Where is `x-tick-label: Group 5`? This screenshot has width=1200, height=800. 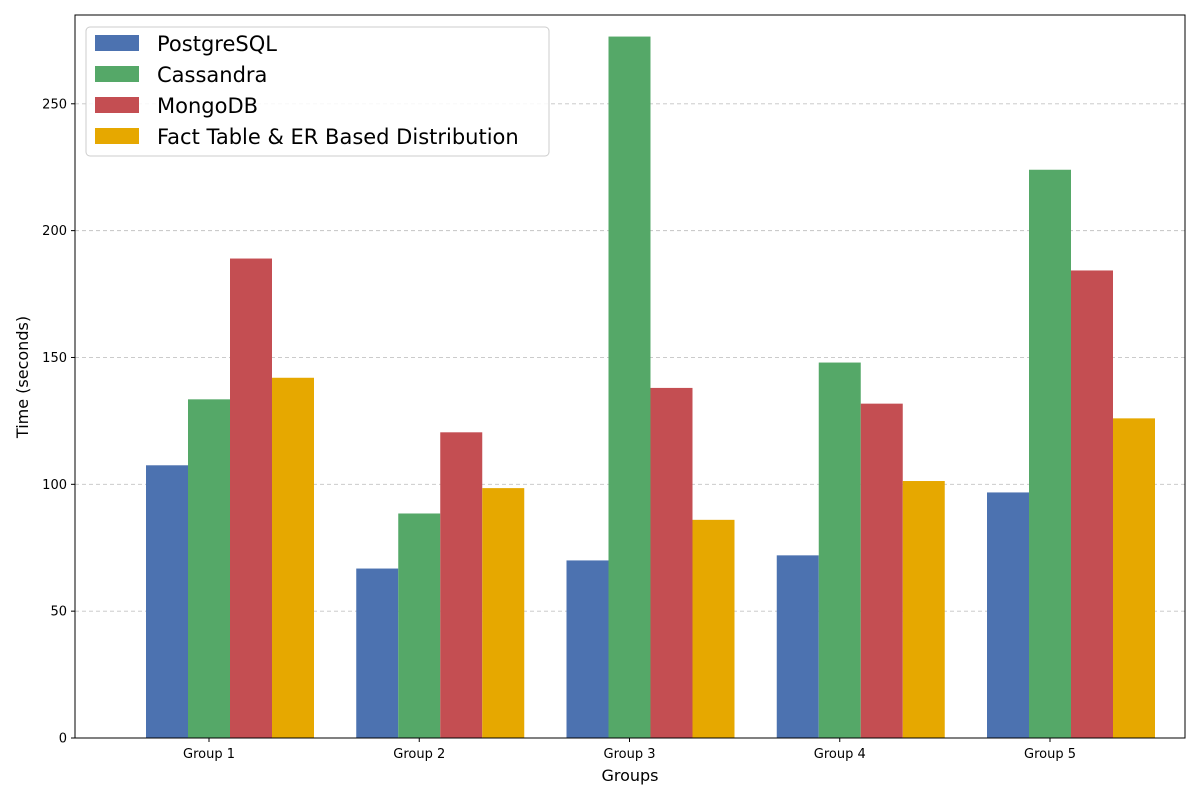 x-tick-label: Group 5 is located at coordinates (1050, 754).